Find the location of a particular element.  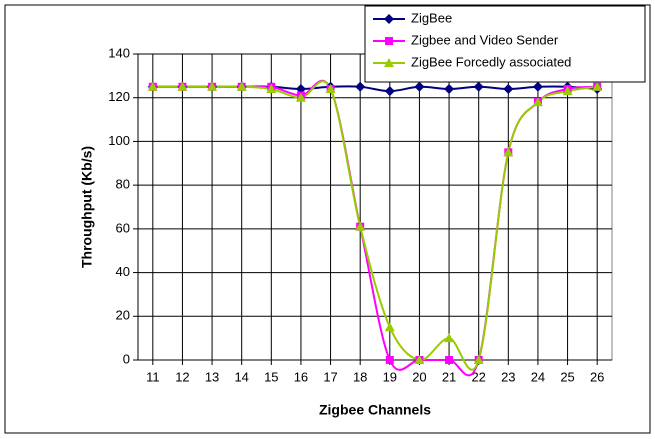

x-tick-label: 14 is located at coordinates (241, 376).